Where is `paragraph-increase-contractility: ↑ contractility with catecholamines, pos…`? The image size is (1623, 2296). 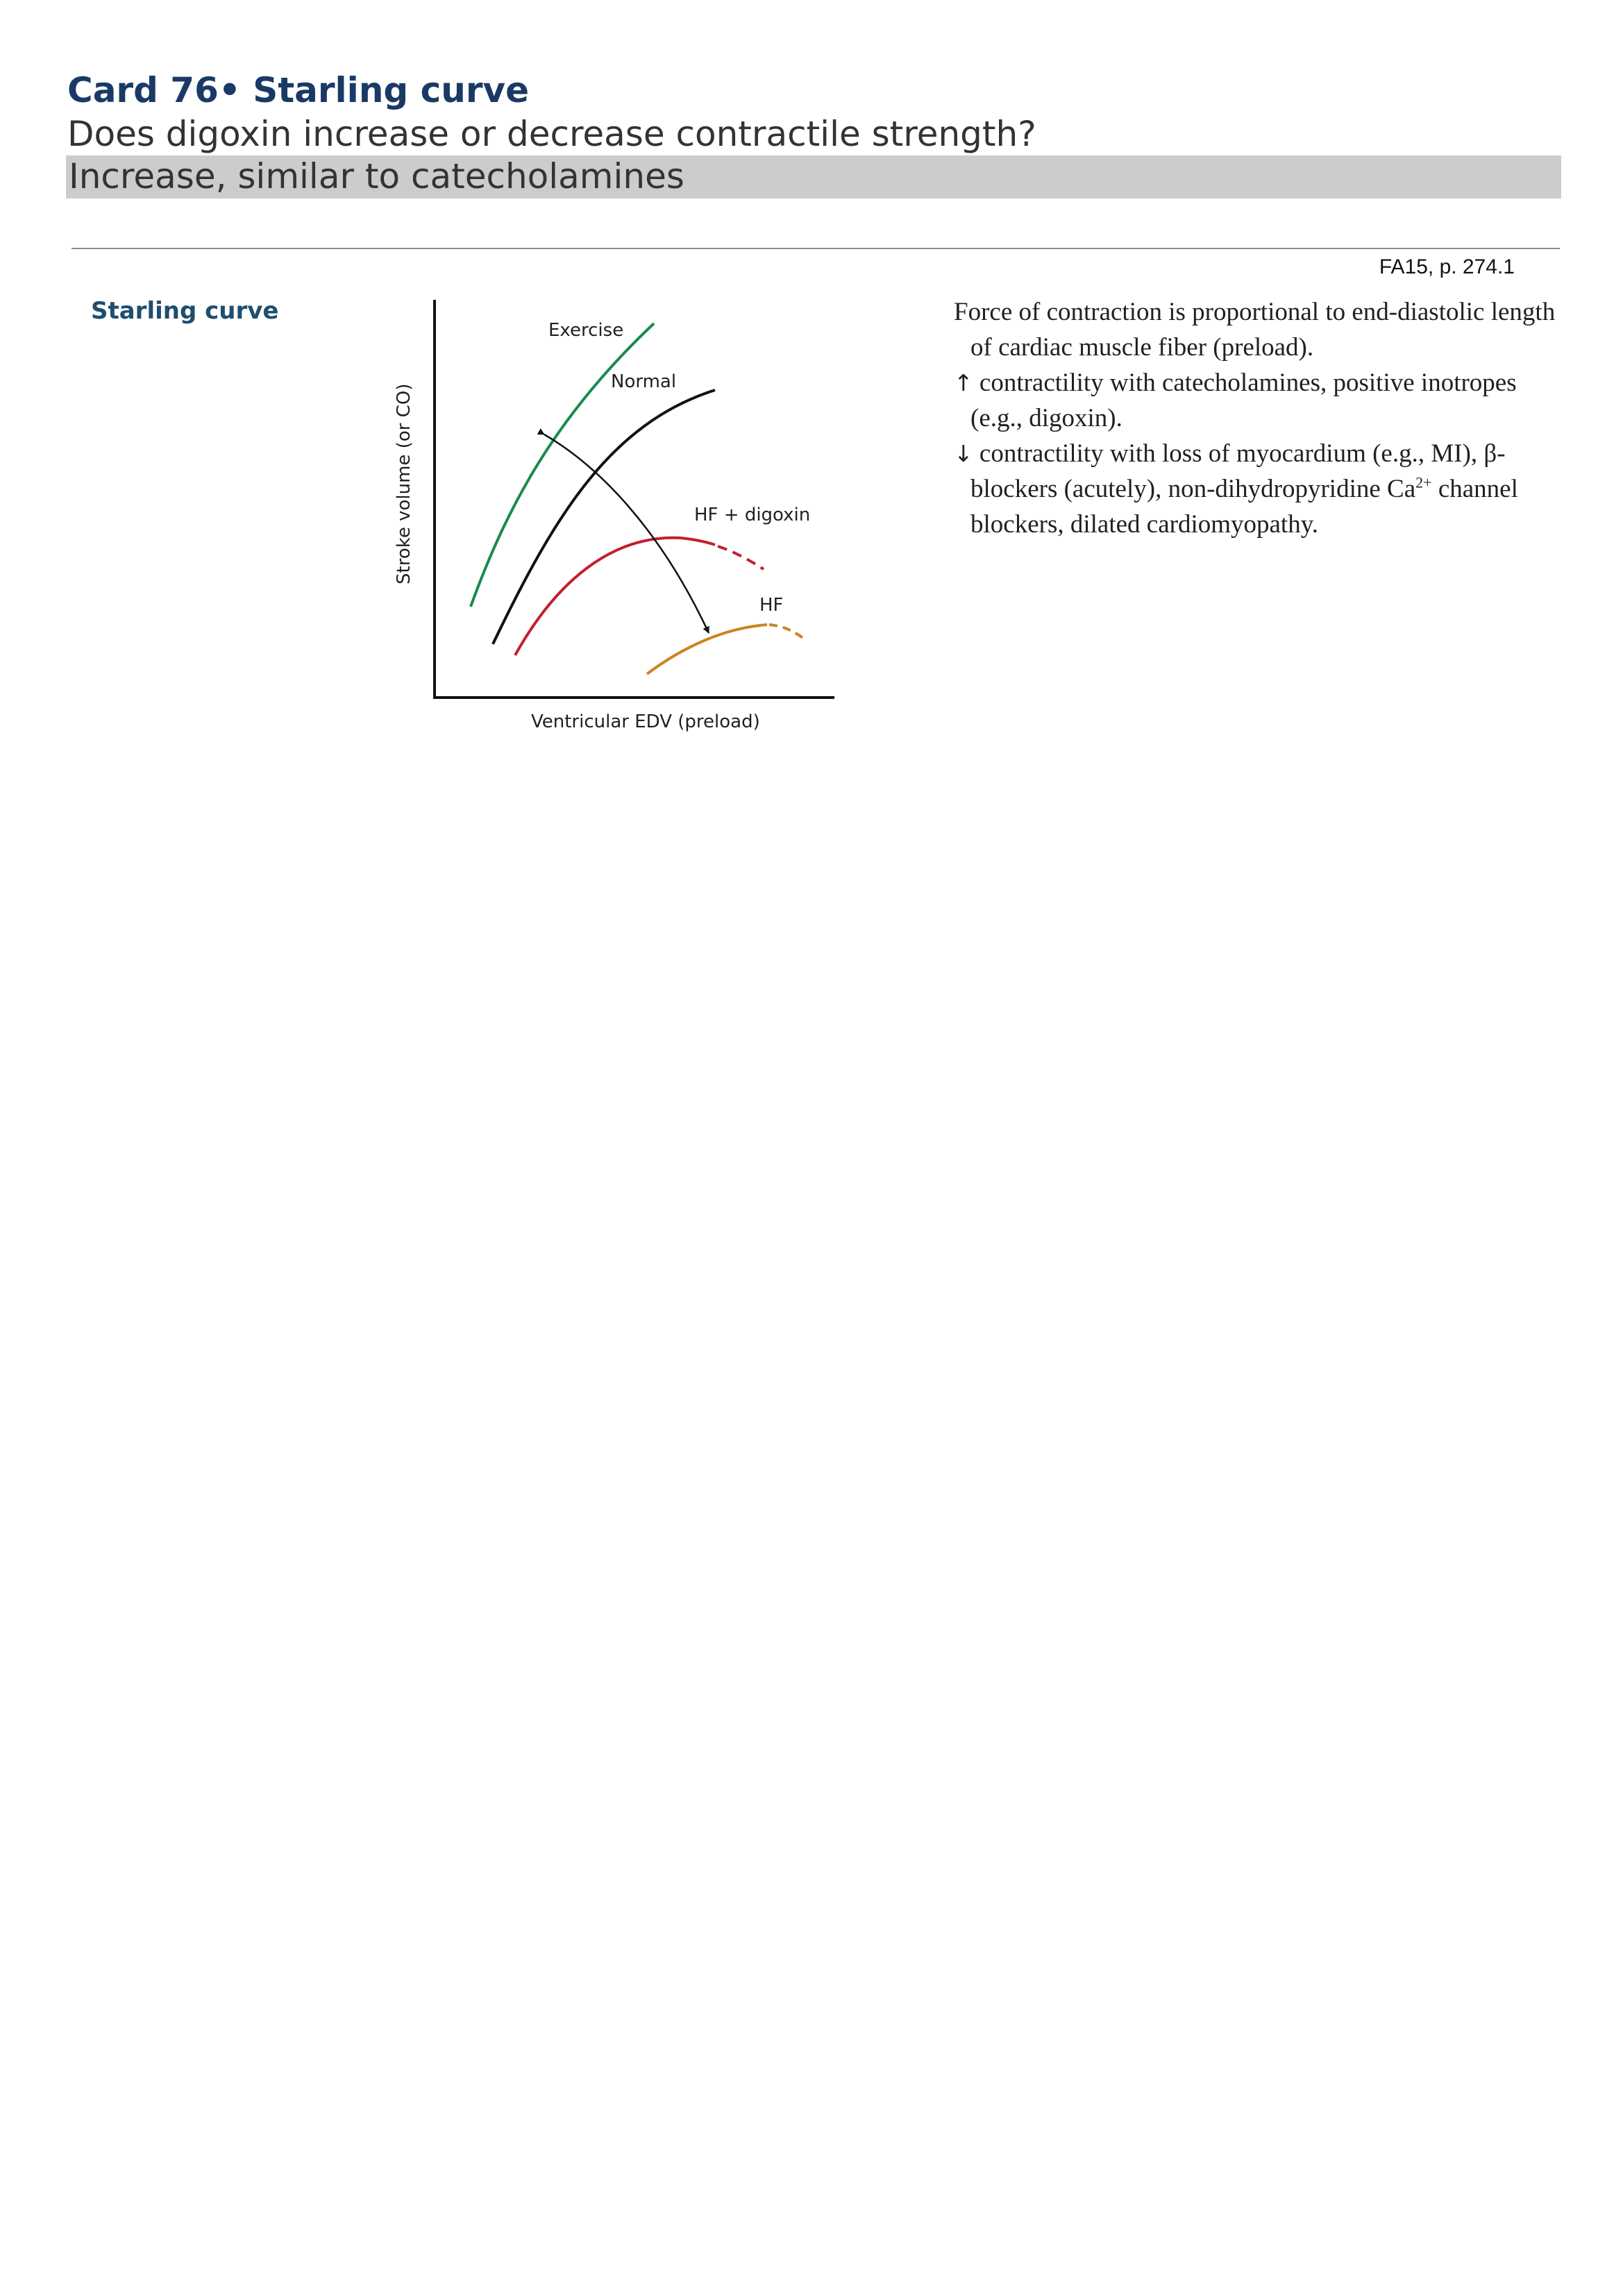
paragraph-increase-contractility: ↑ contractility with catecholamines, pos… is located at coordinates (1259, 401).